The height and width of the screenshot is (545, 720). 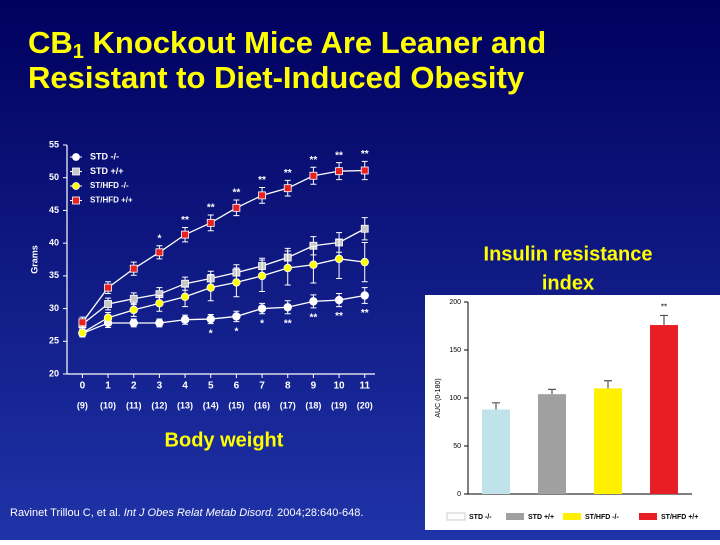 I want to click on x-tick-label: 4, so click(x=185, y=386).